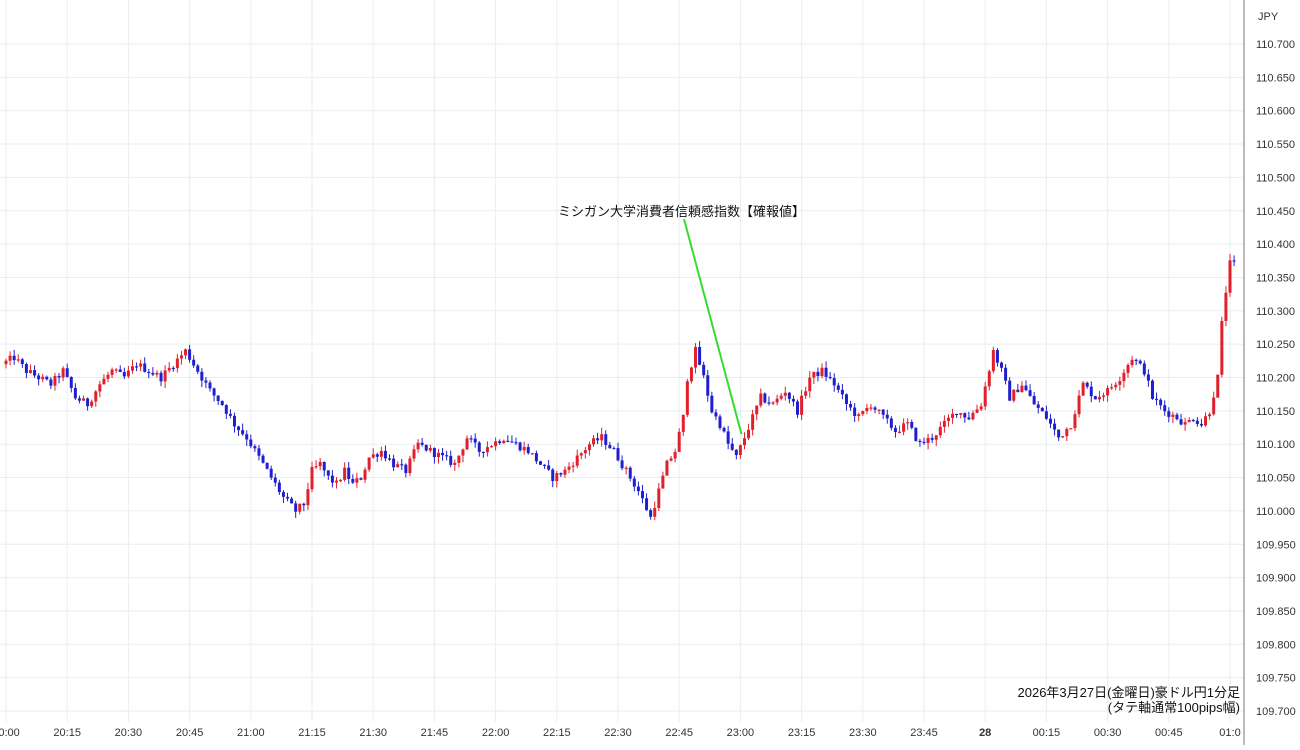 The width and height of the screenshot is (1300, 750). Describe the element at coordinates (741, 733) in the screenshot. I see `time-tick-label: 23:00` at that location.